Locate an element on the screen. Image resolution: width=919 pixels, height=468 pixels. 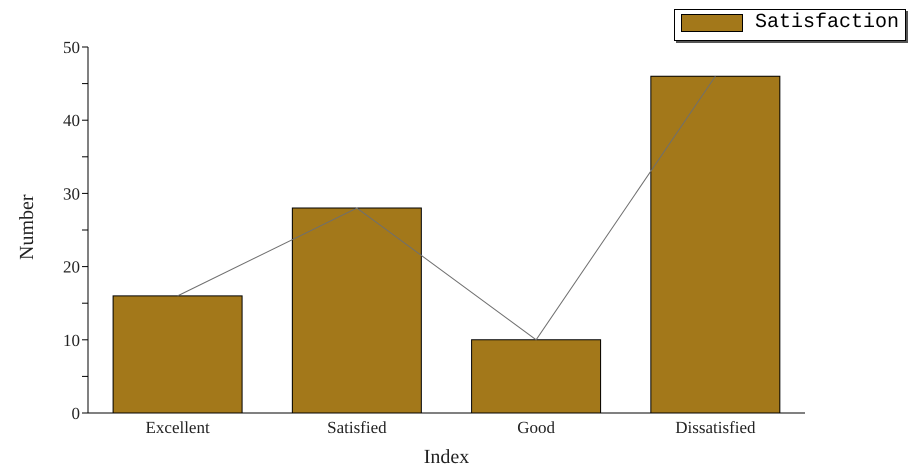
y-tick-label: 10 is located at coordinates (71, 340).